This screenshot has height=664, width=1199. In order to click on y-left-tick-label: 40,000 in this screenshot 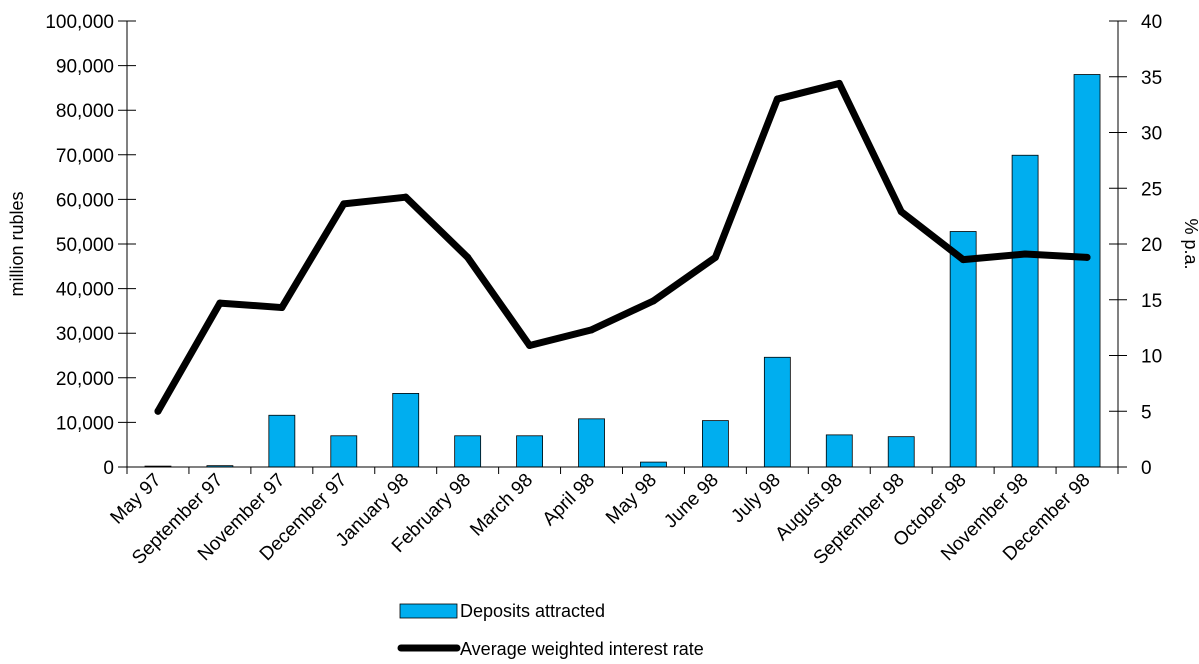, I will do `click(85, 290)`.